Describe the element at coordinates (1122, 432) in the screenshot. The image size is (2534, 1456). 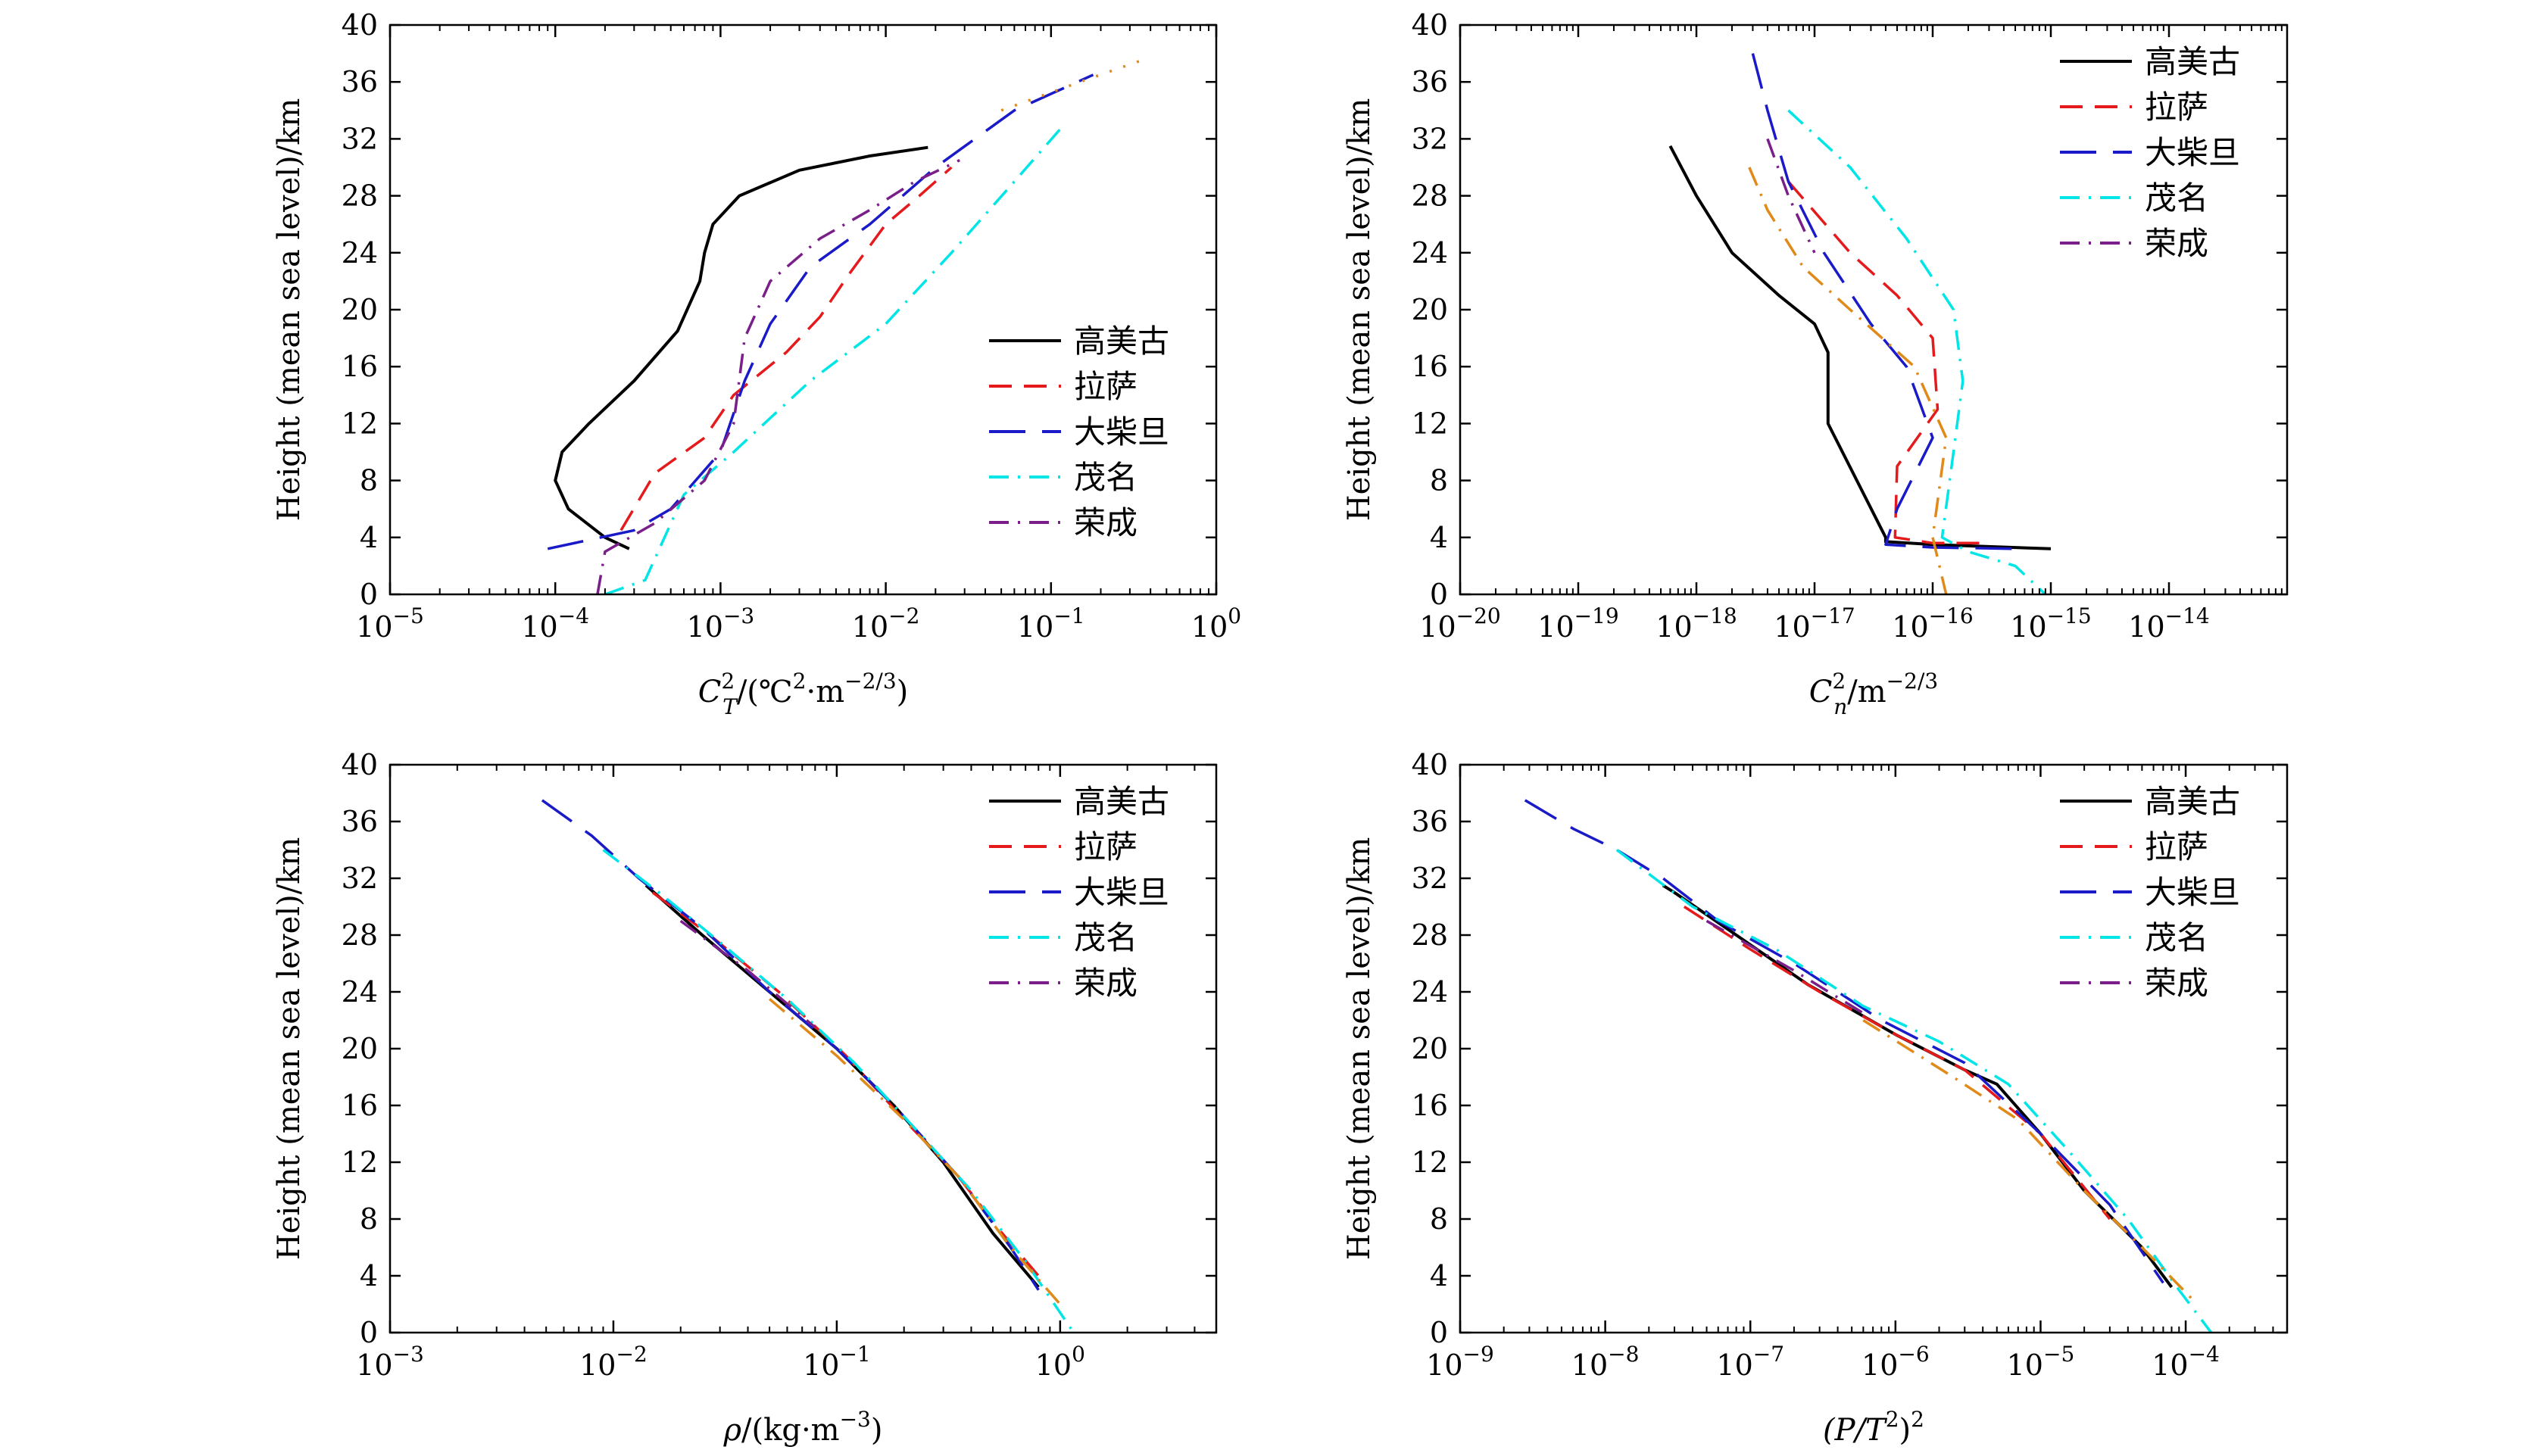
I see `legend-label: 大柴旦` at that location.